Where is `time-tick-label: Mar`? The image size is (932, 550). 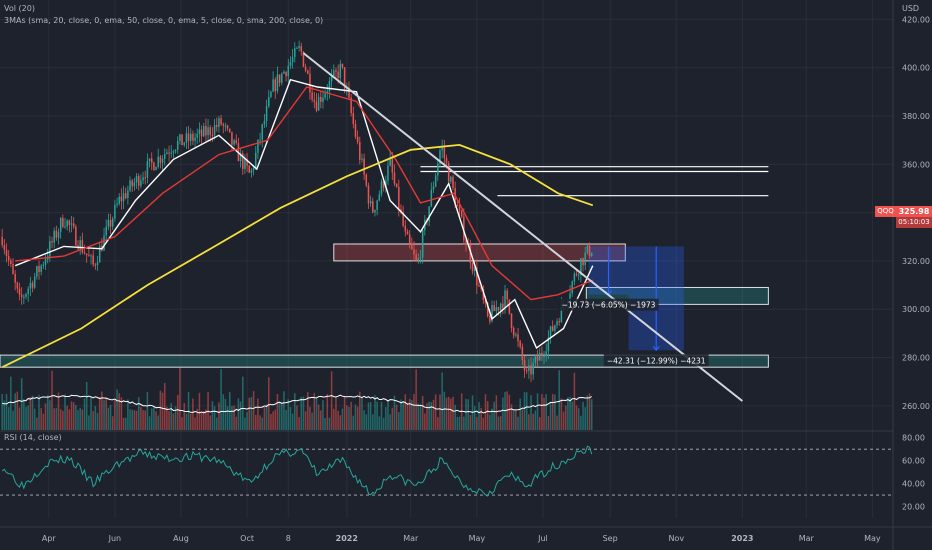 time-tick-label: Mar is located at coordinates (411, 538).